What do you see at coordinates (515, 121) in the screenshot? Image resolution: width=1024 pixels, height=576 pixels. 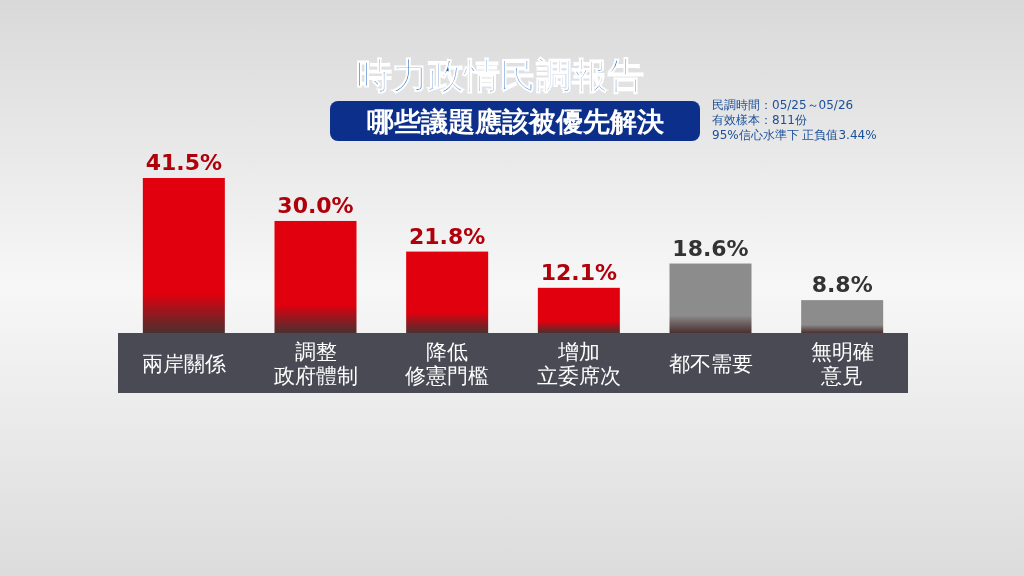 I see `chart-subtitle: 哪些議題應該被優先解決` at bounding box center [515, 121].